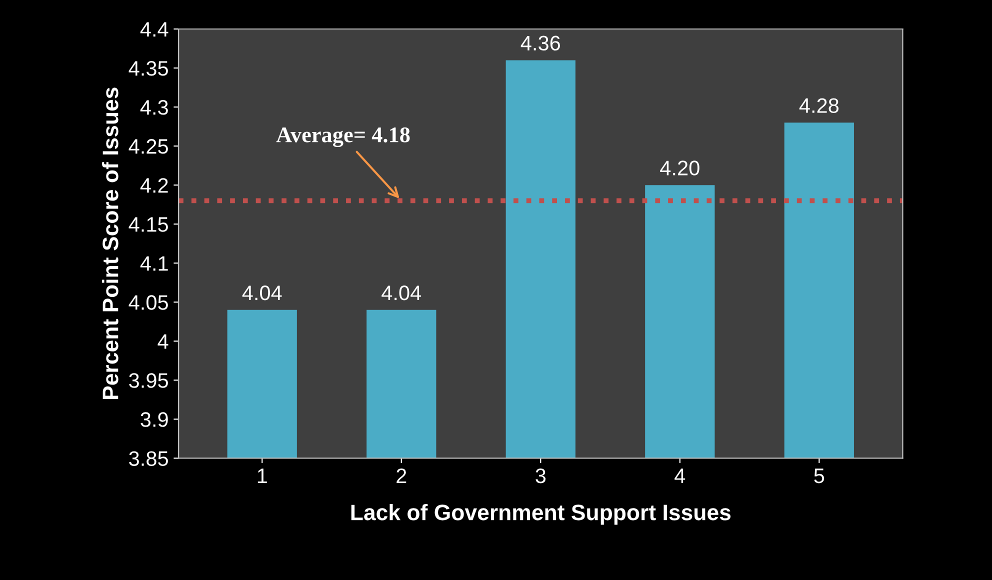  I want to click on y-tick-label: 4.05, so click(148, 302).